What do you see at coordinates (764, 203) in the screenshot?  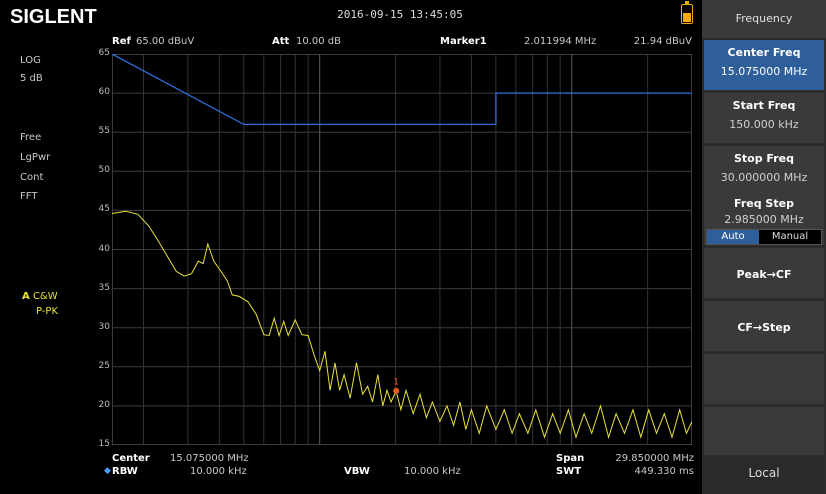 I see `freq-step-label: Freq Step` at bounding box center [764, 203].